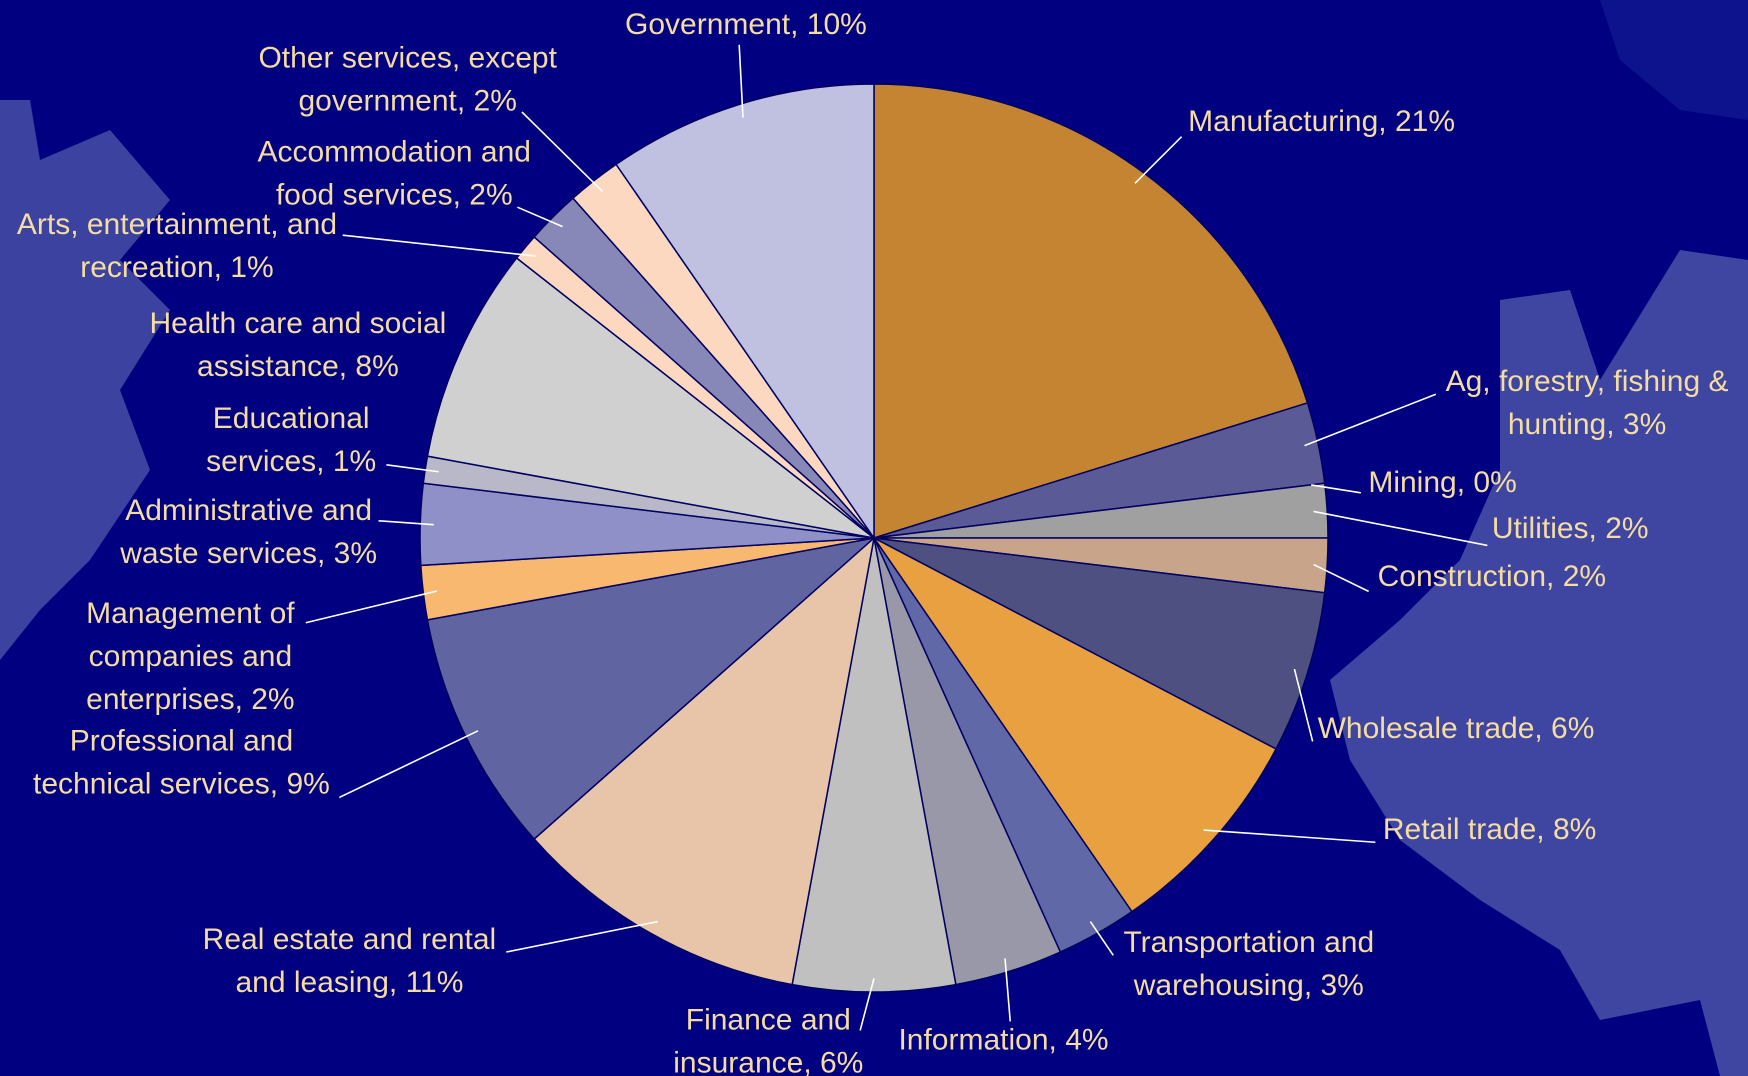  Describe the element at coordinates (746, 24) in the screenshot. I see `slice-label: Government, 10%` at that location.